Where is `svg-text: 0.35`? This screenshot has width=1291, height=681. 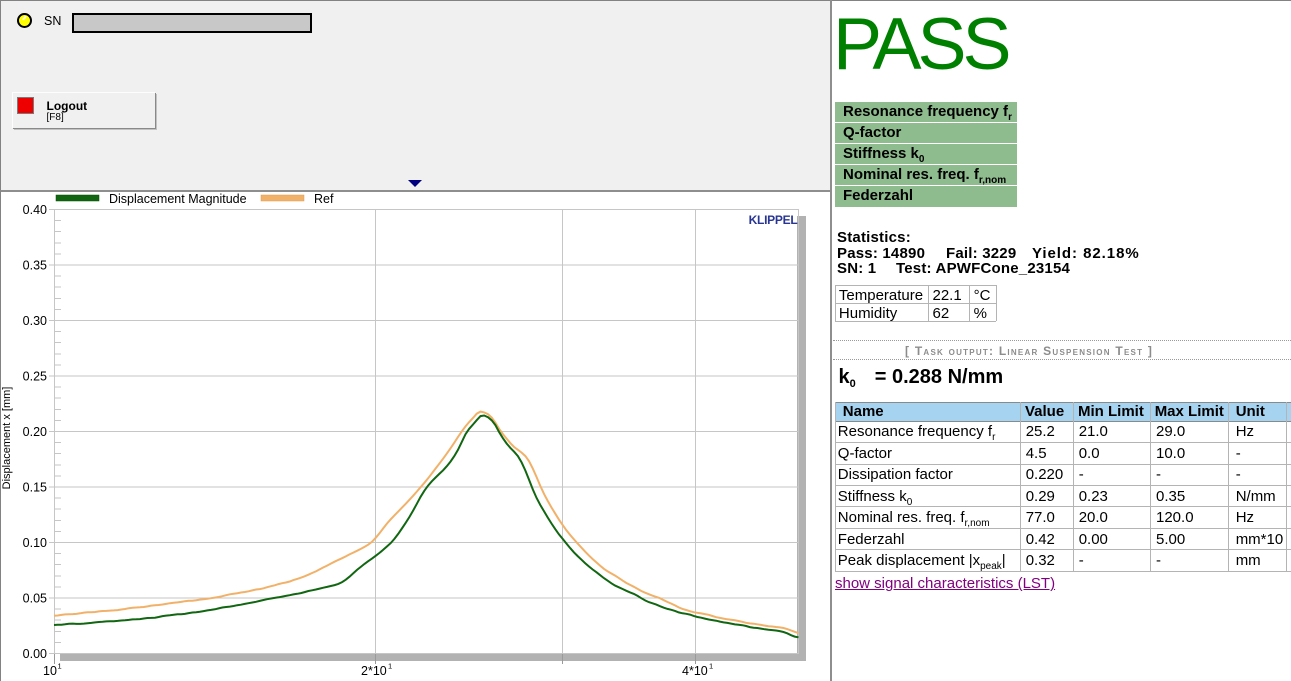
svg-text: 0.35 is located at coordinates (35, 266).